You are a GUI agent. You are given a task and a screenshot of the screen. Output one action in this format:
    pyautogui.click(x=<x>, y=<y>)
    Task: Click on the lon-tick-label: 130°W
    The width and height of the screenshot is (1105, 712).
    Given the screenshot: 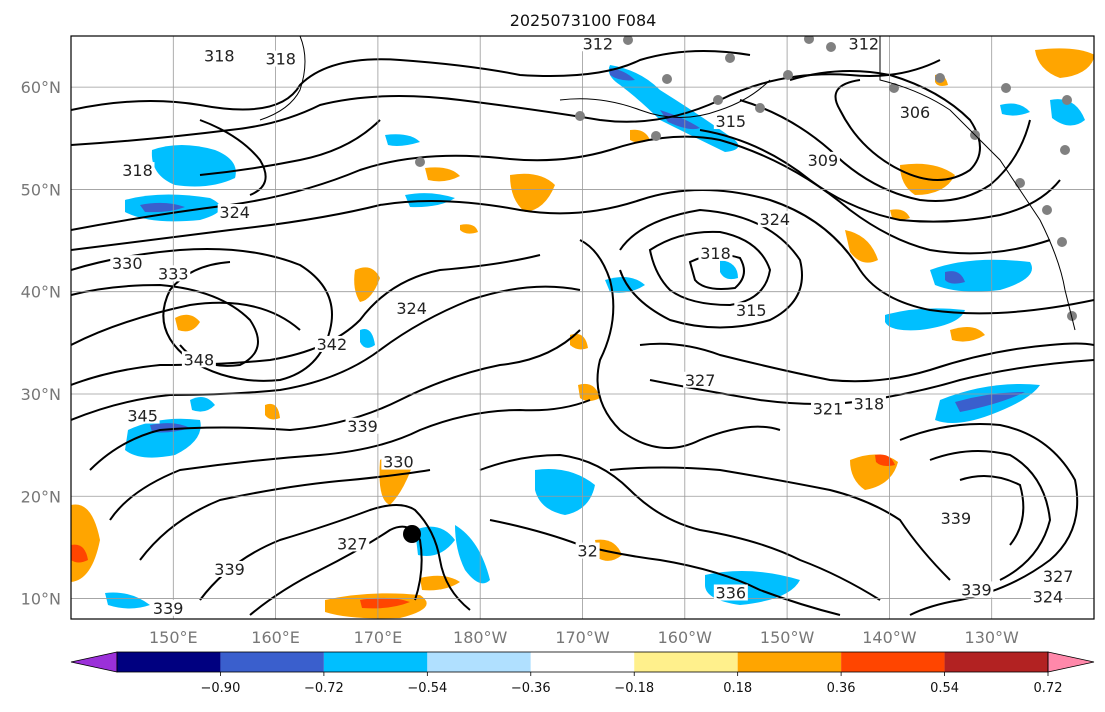 What is the action you would take?
    pyautogui.click(x=992, y=637)
    